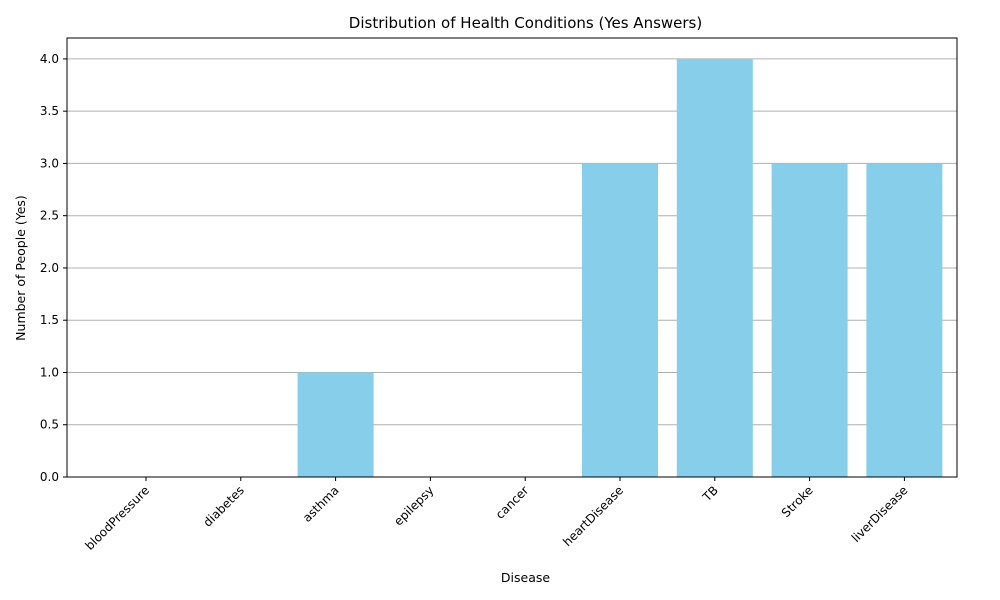 The image size is (1000, 600). I want to click on y-tick-label: 1.0, so click(49, 372).